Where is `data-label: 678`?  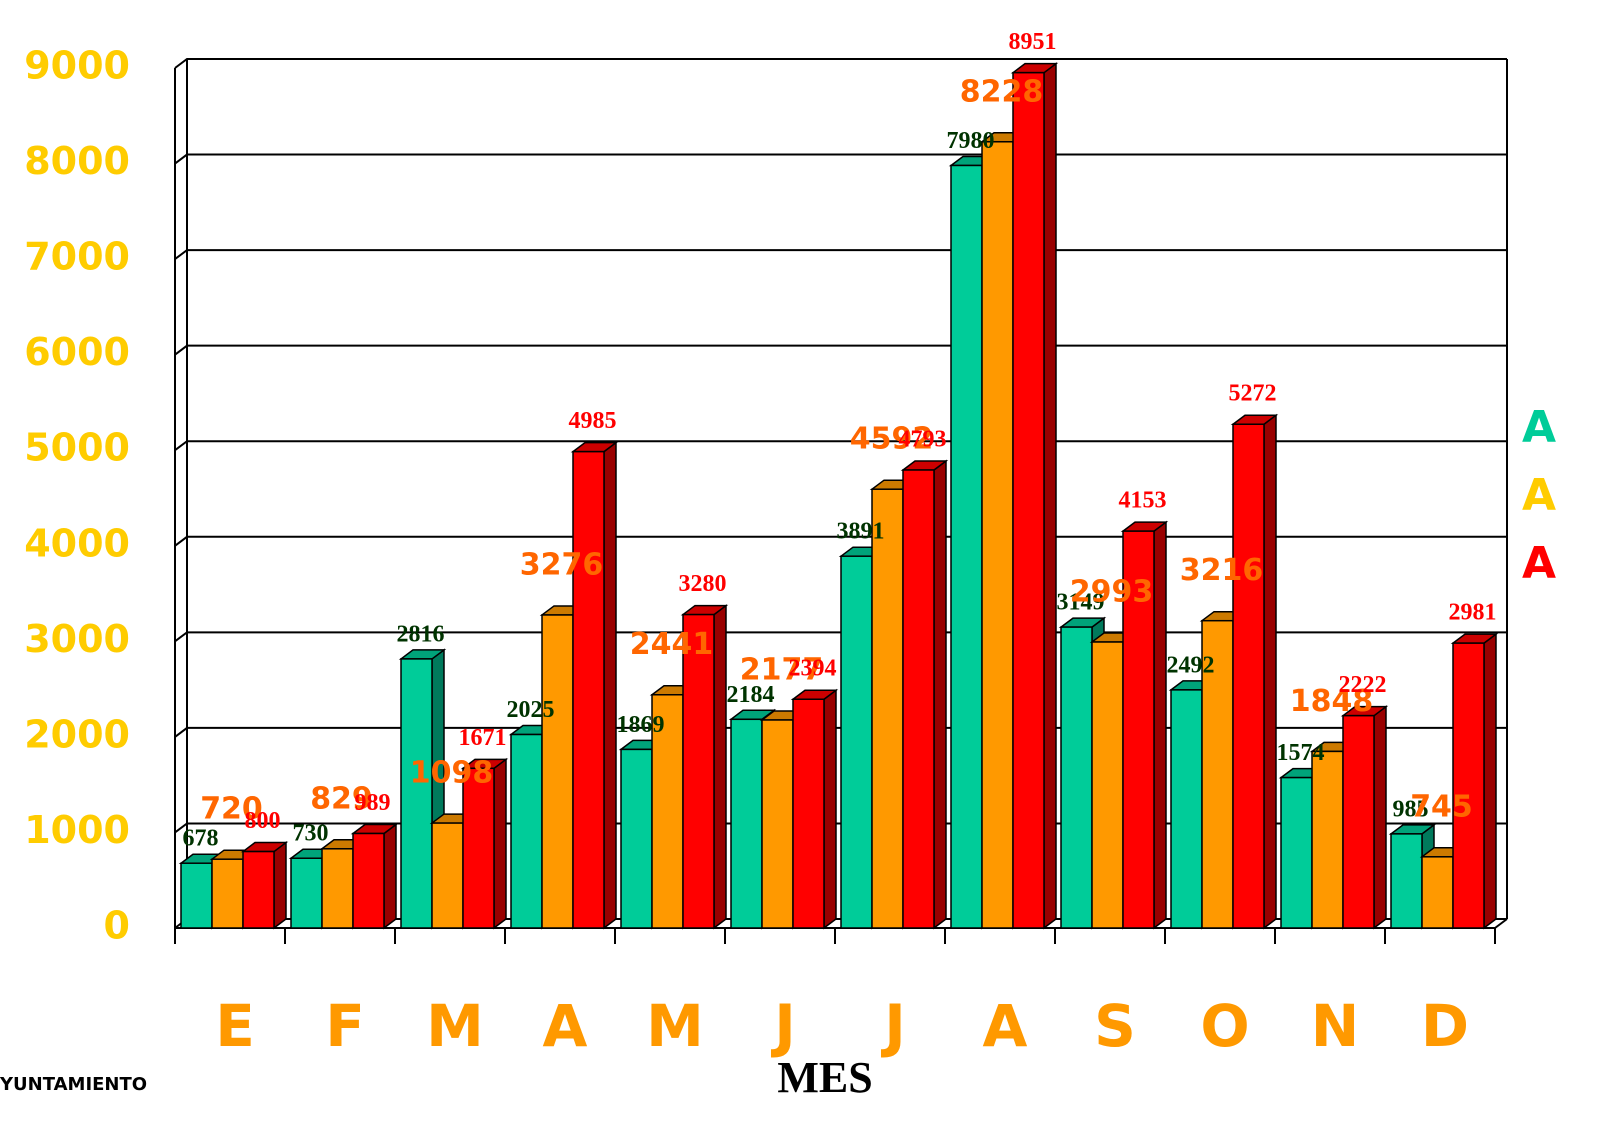
data-label: 678 is located at coordinates (201, 839).